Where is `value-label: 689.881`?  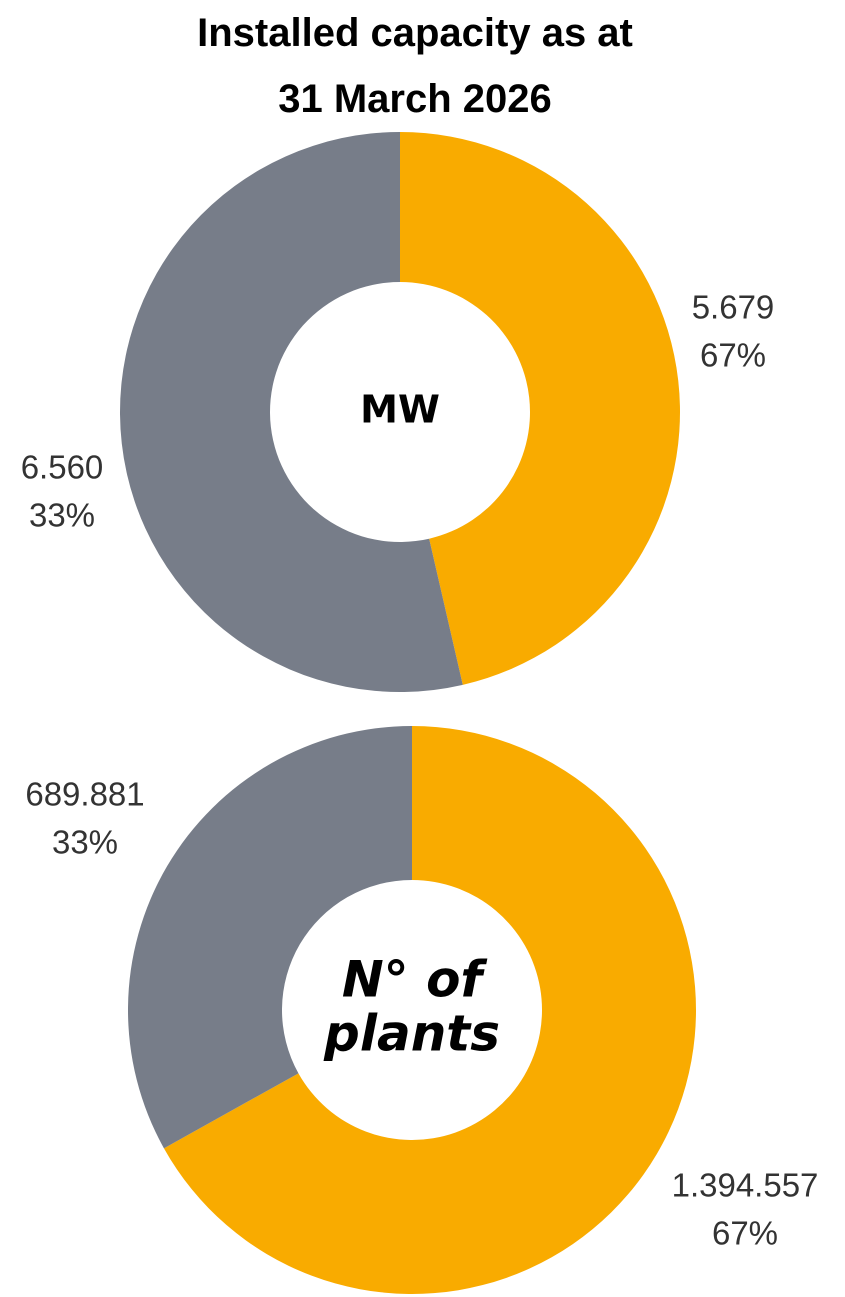
value-label: 689.881 is located at coordinates (84, 794).